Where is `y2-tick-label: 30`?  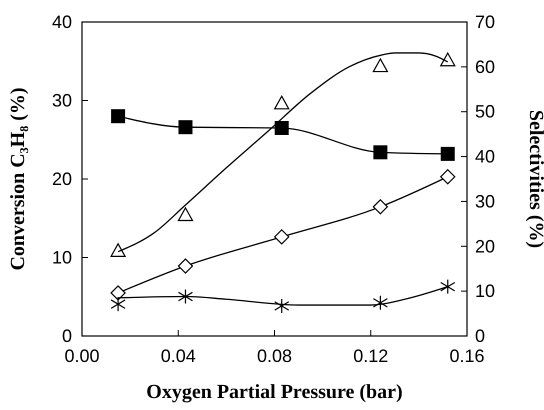 y2-tick-label: 30 is located at coordinates (485, 201).